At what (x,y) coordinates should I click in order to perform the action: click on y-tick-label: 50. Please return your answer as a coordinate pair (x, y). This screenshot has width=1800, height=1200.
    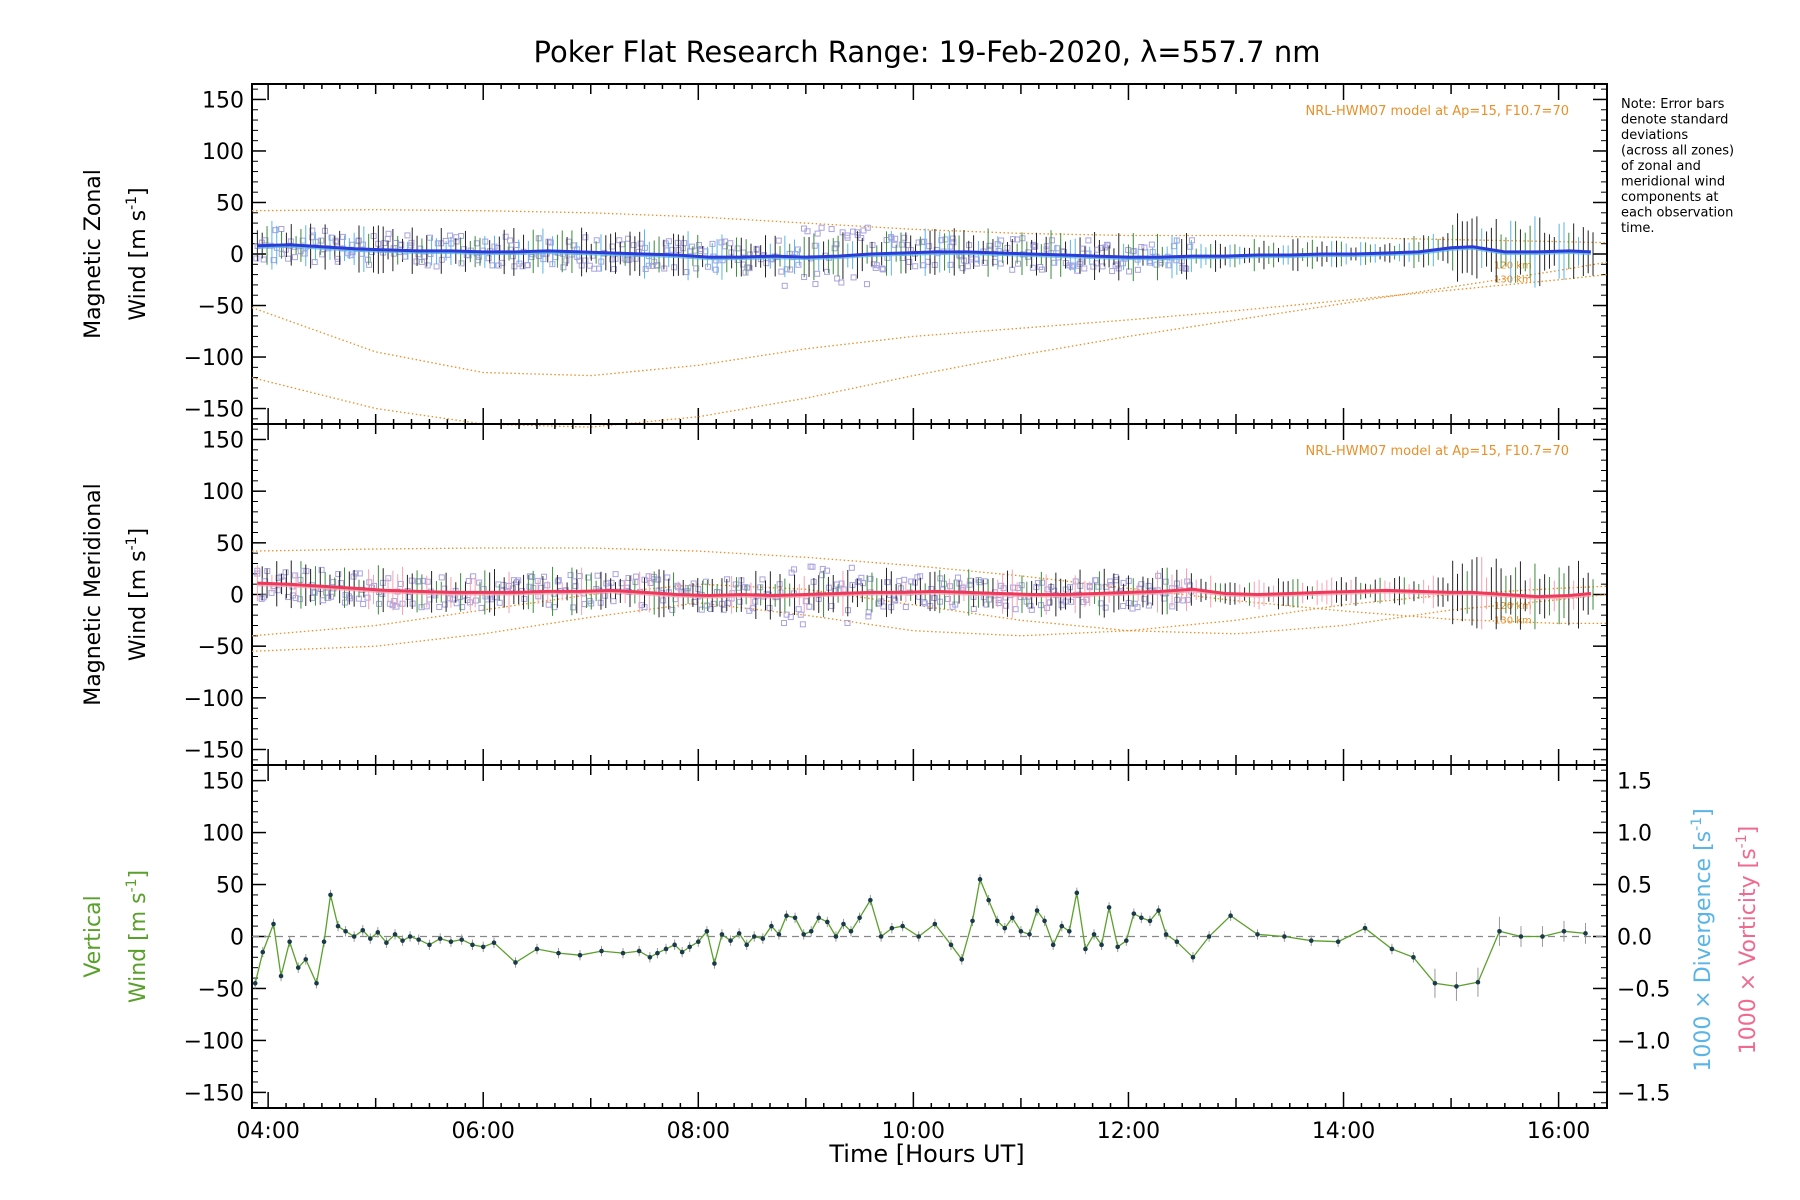
    Looking at the image, I should click on (230, 544).